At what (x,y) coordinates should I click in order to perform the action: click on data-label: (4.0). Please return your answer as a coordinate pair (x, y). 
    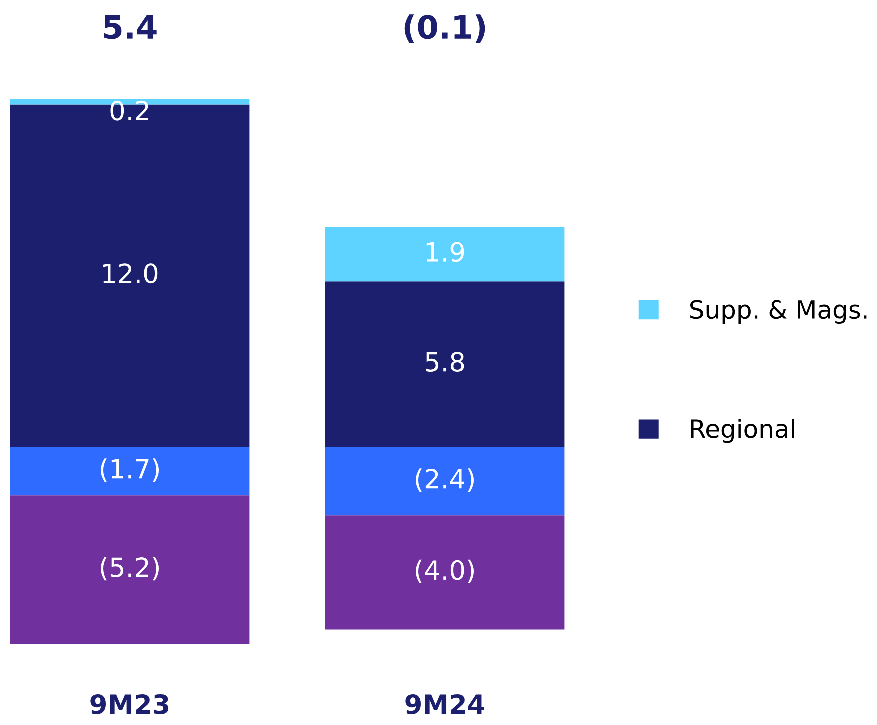
    Looking at the image, I should click on (445, 572).